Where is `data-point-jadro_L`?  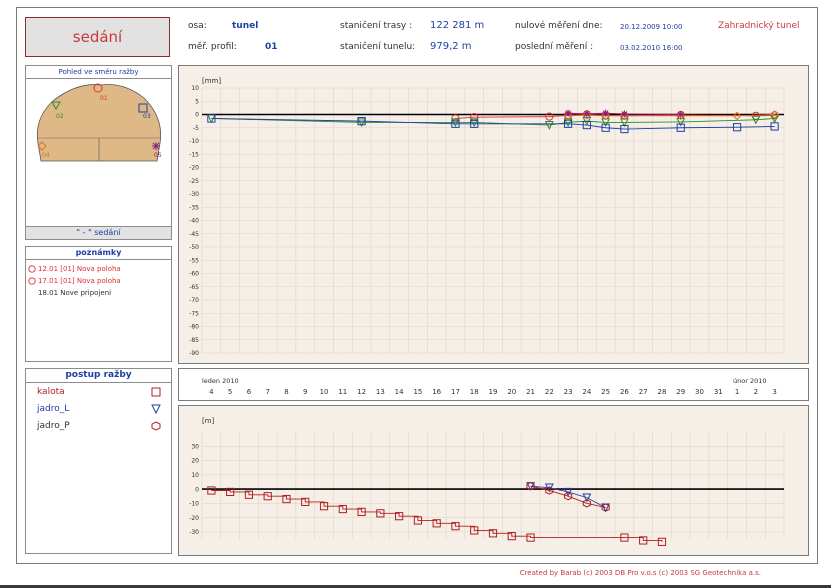
data-point-jadro_L is located at coordinates (568, 492).